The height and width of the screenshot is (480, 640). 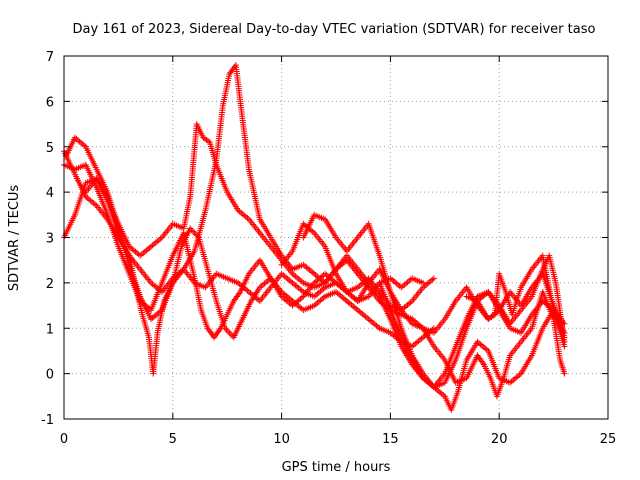 I want to click on y-tick-label: -1, so click(x=47, y=420).